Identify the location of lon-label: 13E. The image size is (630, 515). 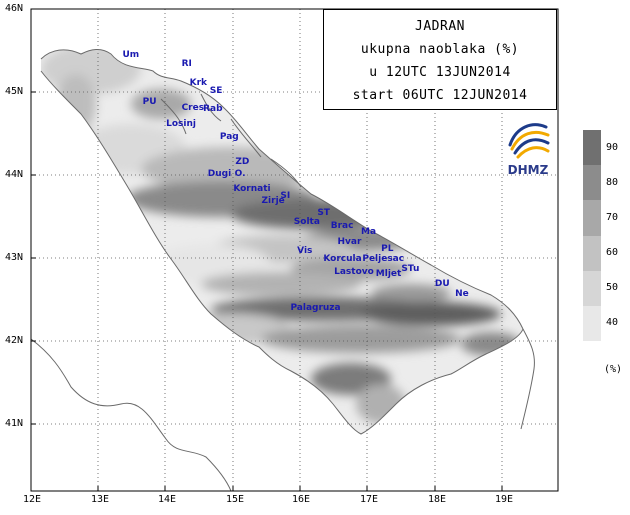
(100, 499).